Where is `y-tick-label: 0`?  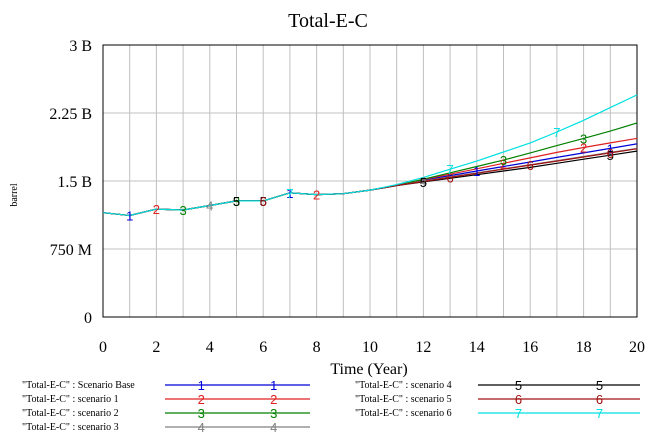
y-tick-label: 0 is located at coordinates (88, 318).